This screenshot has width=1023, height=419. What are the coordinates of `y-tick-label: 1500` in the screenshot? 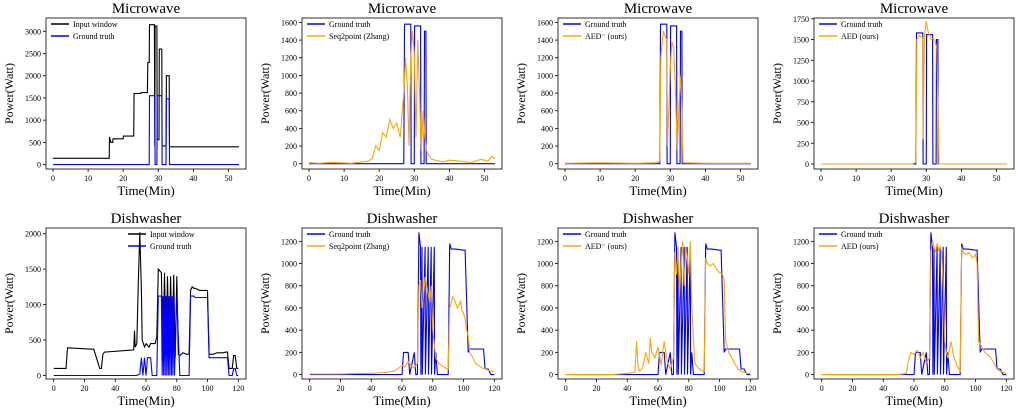 It's located at (801, 40).